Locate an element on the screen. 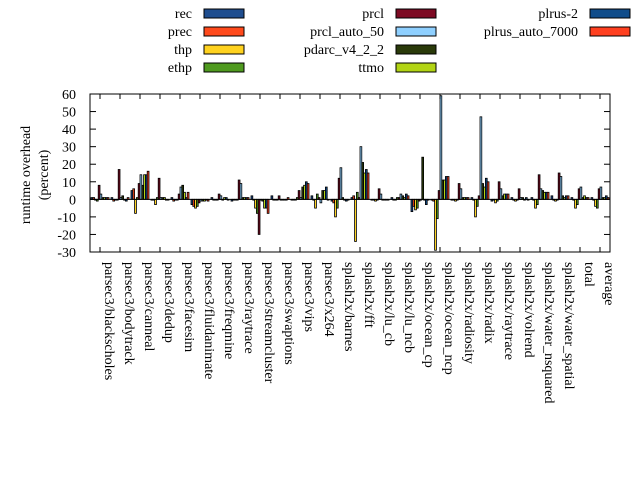 The width and height of the screenshot is (640, 485). legend-swatch-ethp is located at coordinates (224, 67).